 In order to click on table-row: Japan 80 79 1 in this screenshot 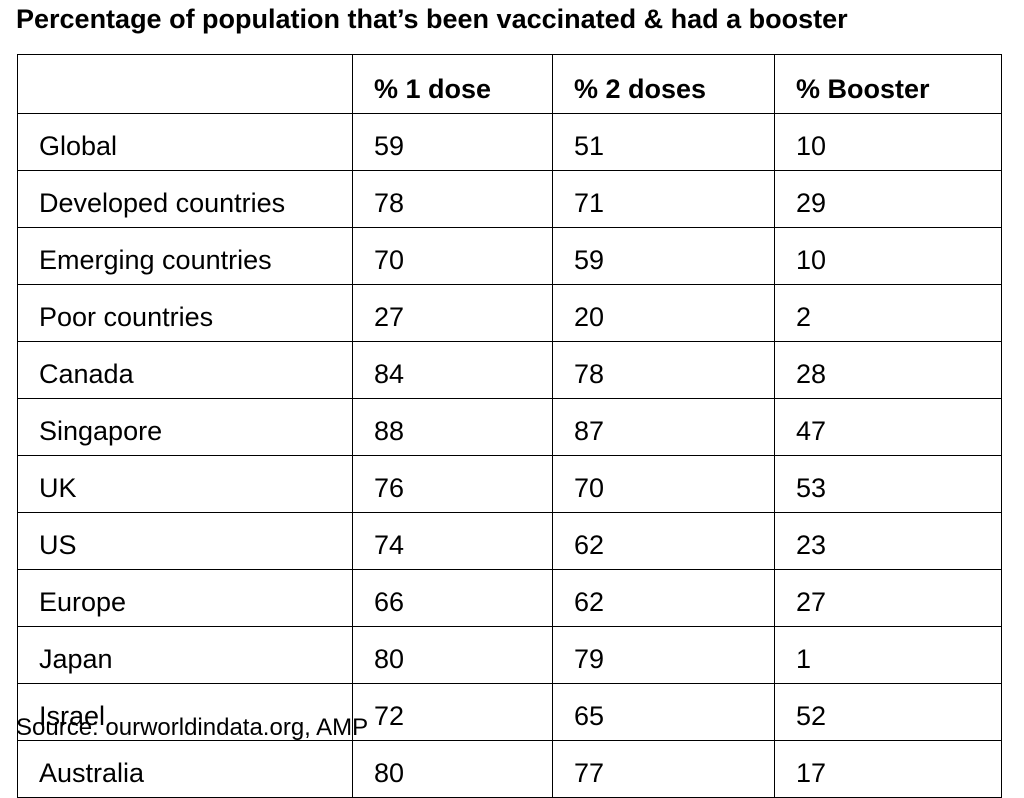, I will do `click(509, 655)`.